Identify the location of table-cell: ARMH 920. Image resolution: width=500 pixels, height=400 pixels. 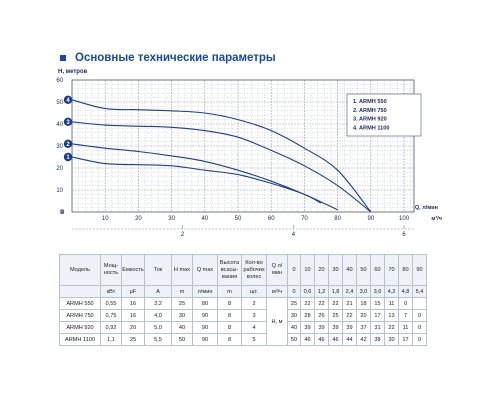
(80, 327).